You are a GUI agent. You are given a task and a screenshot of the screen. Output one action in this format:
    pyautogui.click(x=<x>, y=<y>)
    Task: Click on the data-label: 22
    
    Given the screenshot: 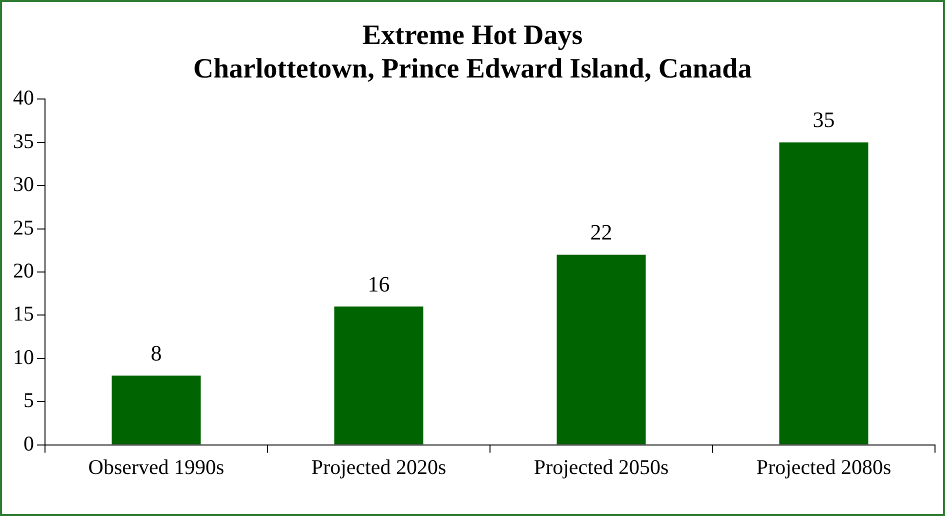 What is the action you would take?
    pyautogui.click(x=601, y=232)
    